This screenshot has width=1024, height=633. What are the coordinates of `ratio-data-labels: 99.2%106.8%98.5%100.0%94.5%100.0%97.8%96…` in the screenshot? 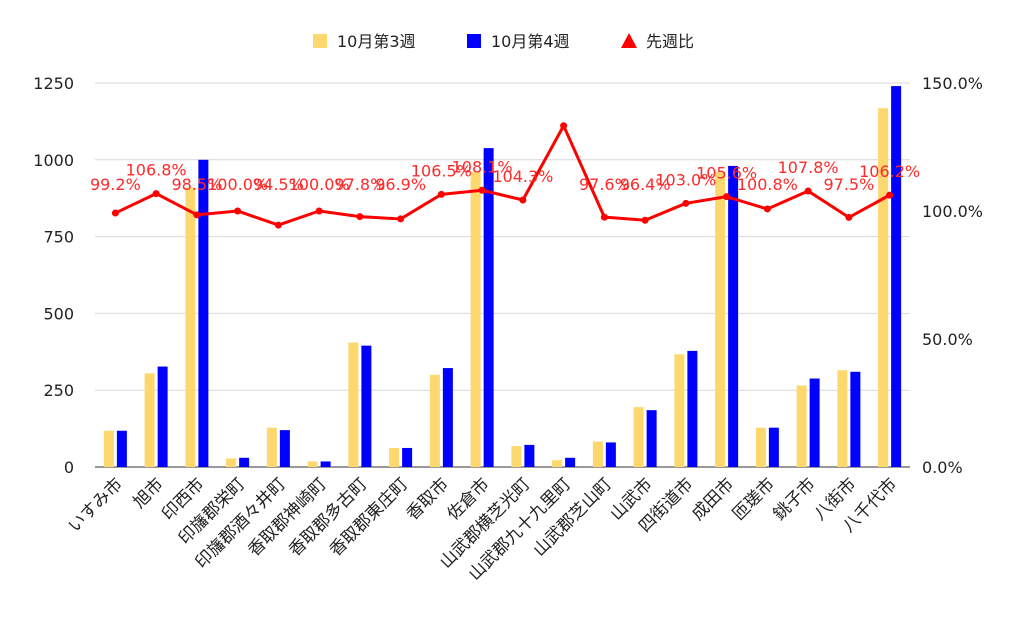 It's located at (505, 175).